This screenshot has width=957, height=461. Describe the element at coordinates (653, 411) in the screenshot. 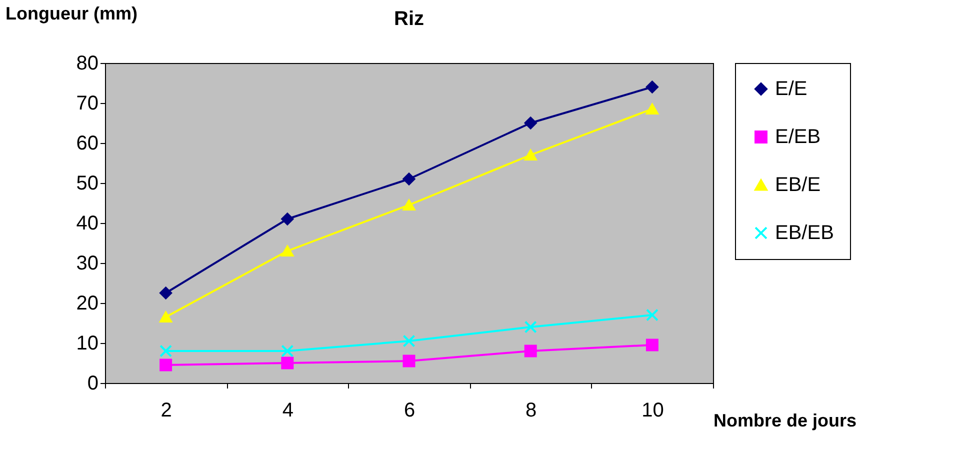

I see `x-tick-label: 10` at that location.